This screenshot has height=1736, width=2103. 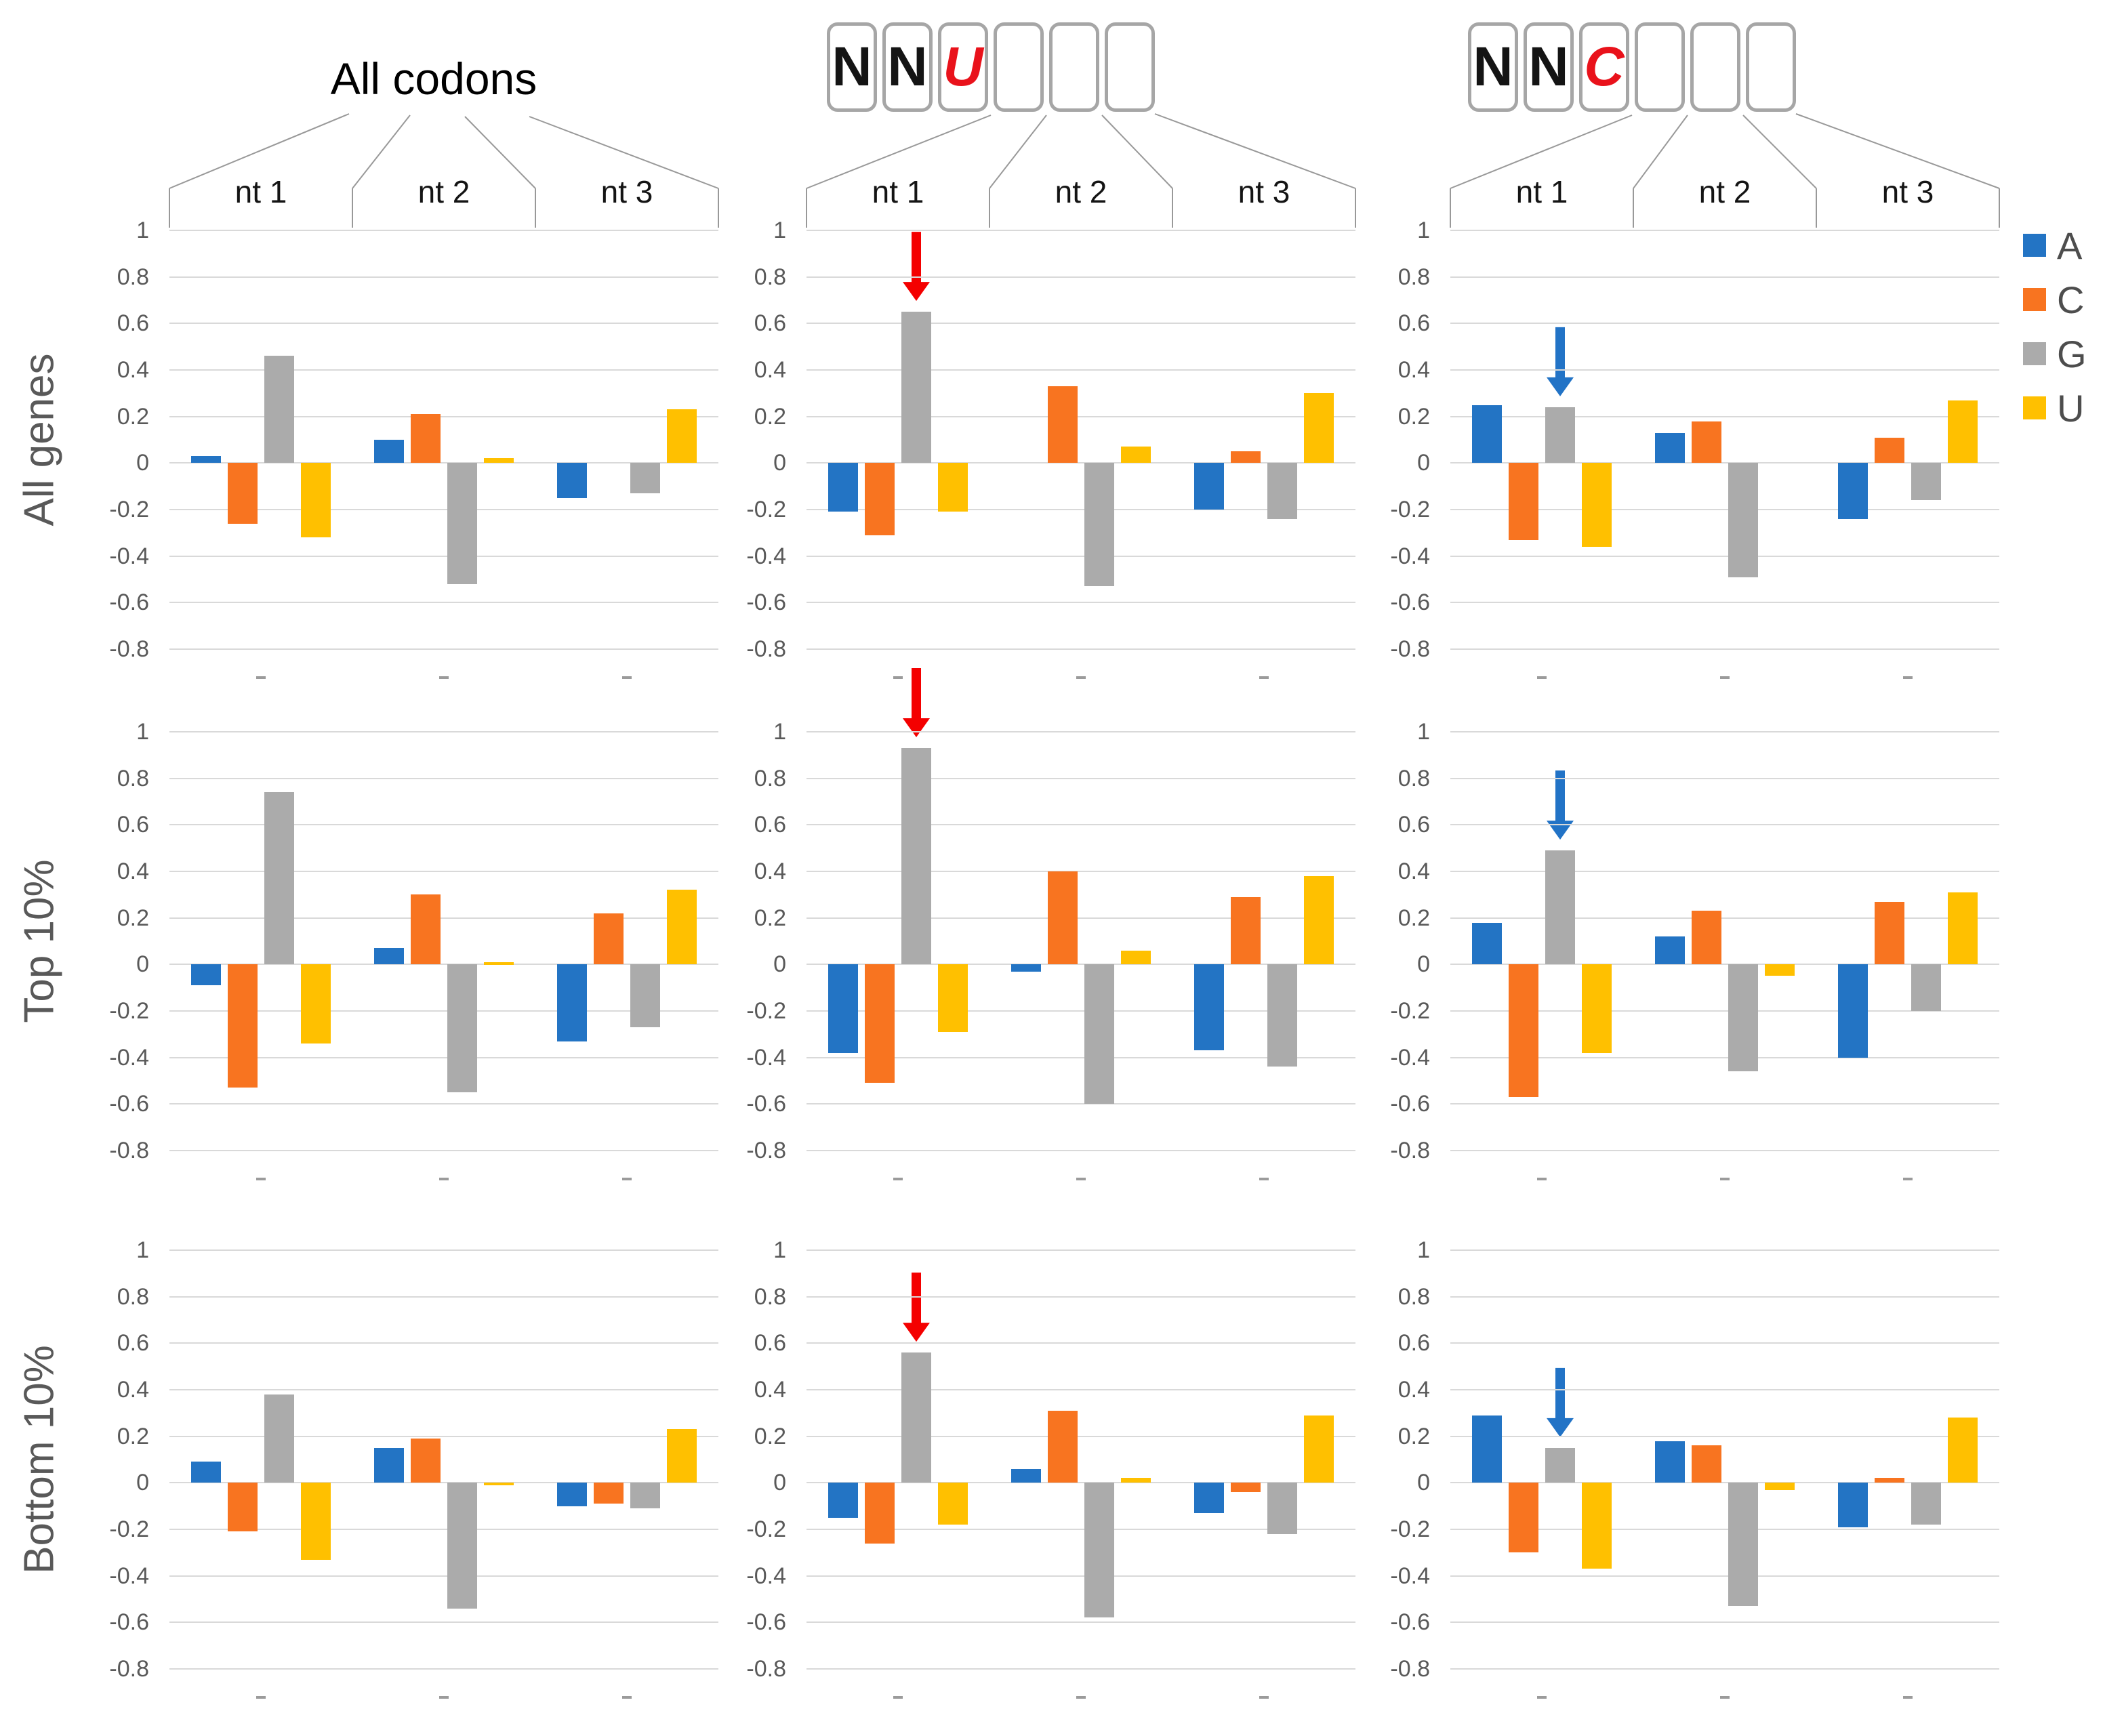 I want to click on group-label: nt 1, so click(x=260, y=191).